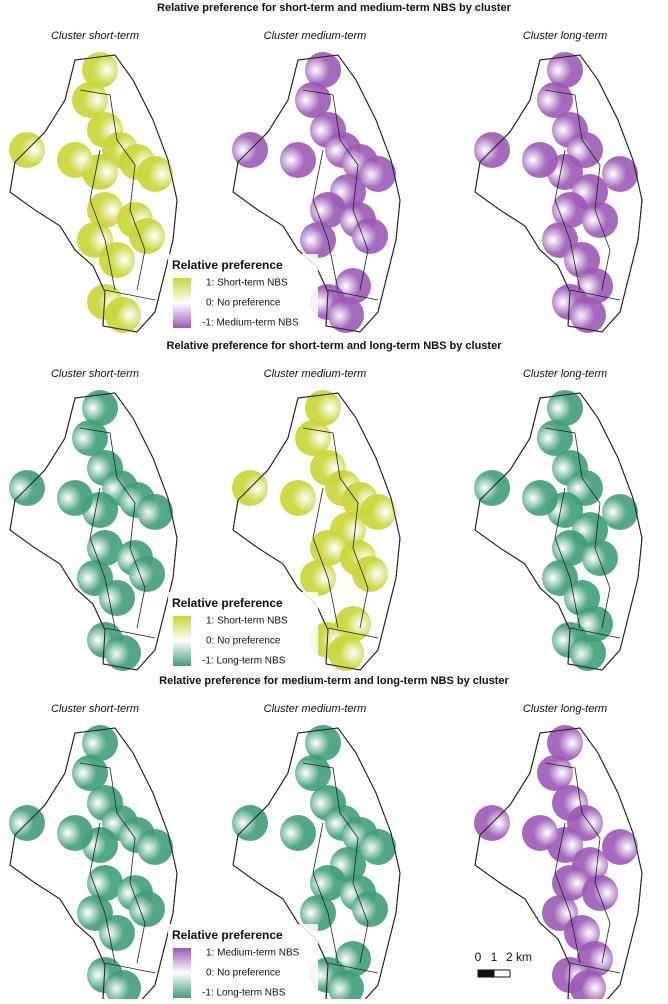 The width and height of the screenshot is (668, 1004). I want to click on scale-label: 2 km, so click(519, 957).